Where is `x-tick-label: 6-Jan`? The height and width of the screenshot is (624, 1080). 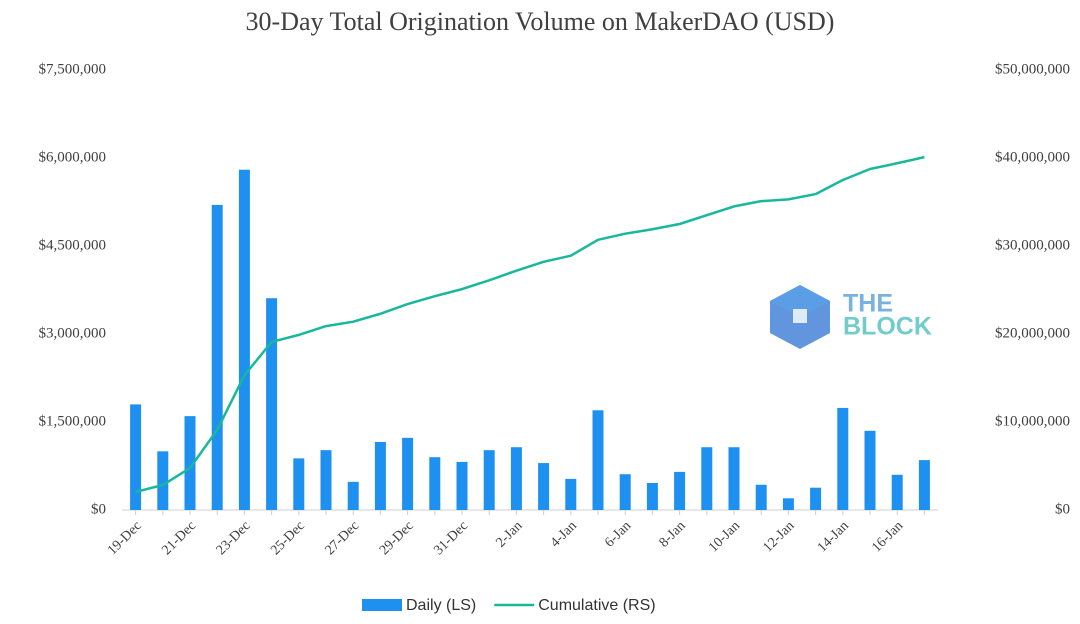 x-tick-label: 6-Jan is located at coordinates (618, 534).